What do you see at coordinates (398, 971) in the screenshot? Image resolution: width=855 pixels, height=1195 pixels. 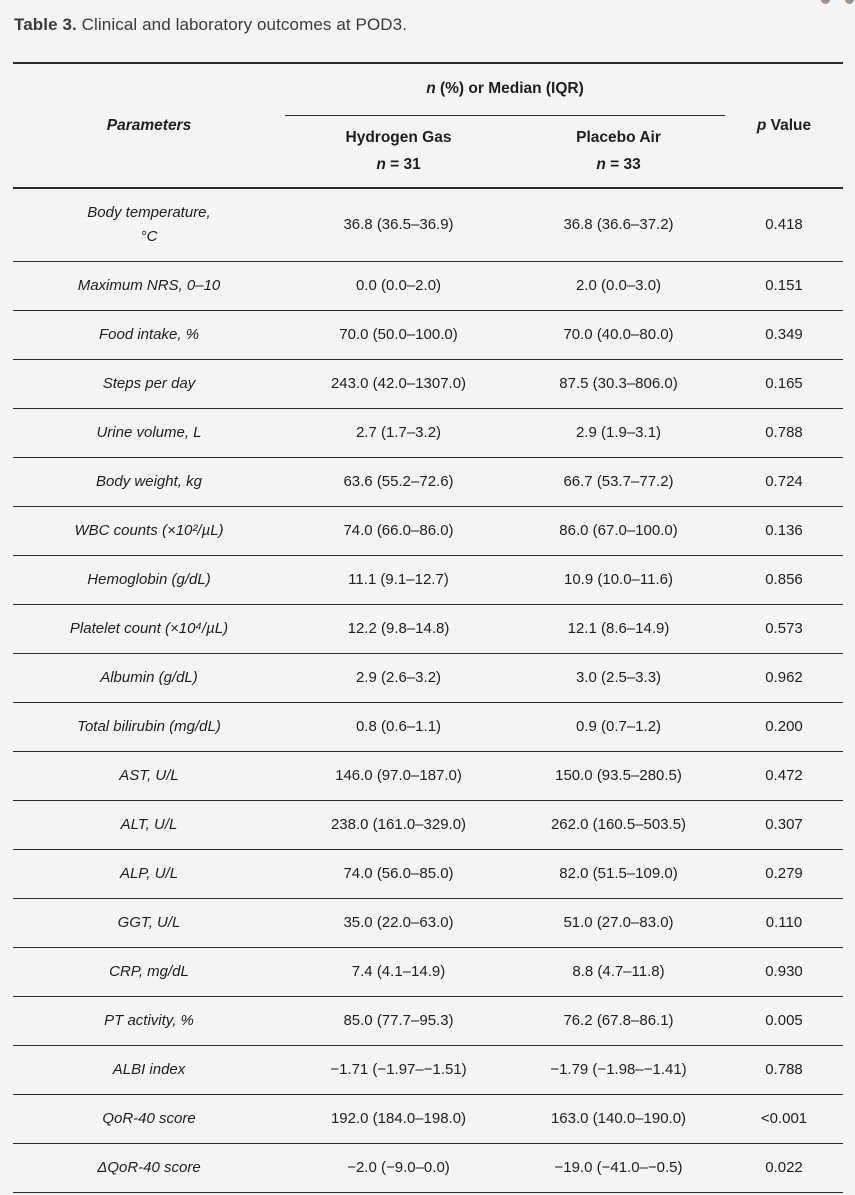 I see `hydrogen-value-cell: 7.4 (4.1–14.9)` at bounding box center [398, 971].